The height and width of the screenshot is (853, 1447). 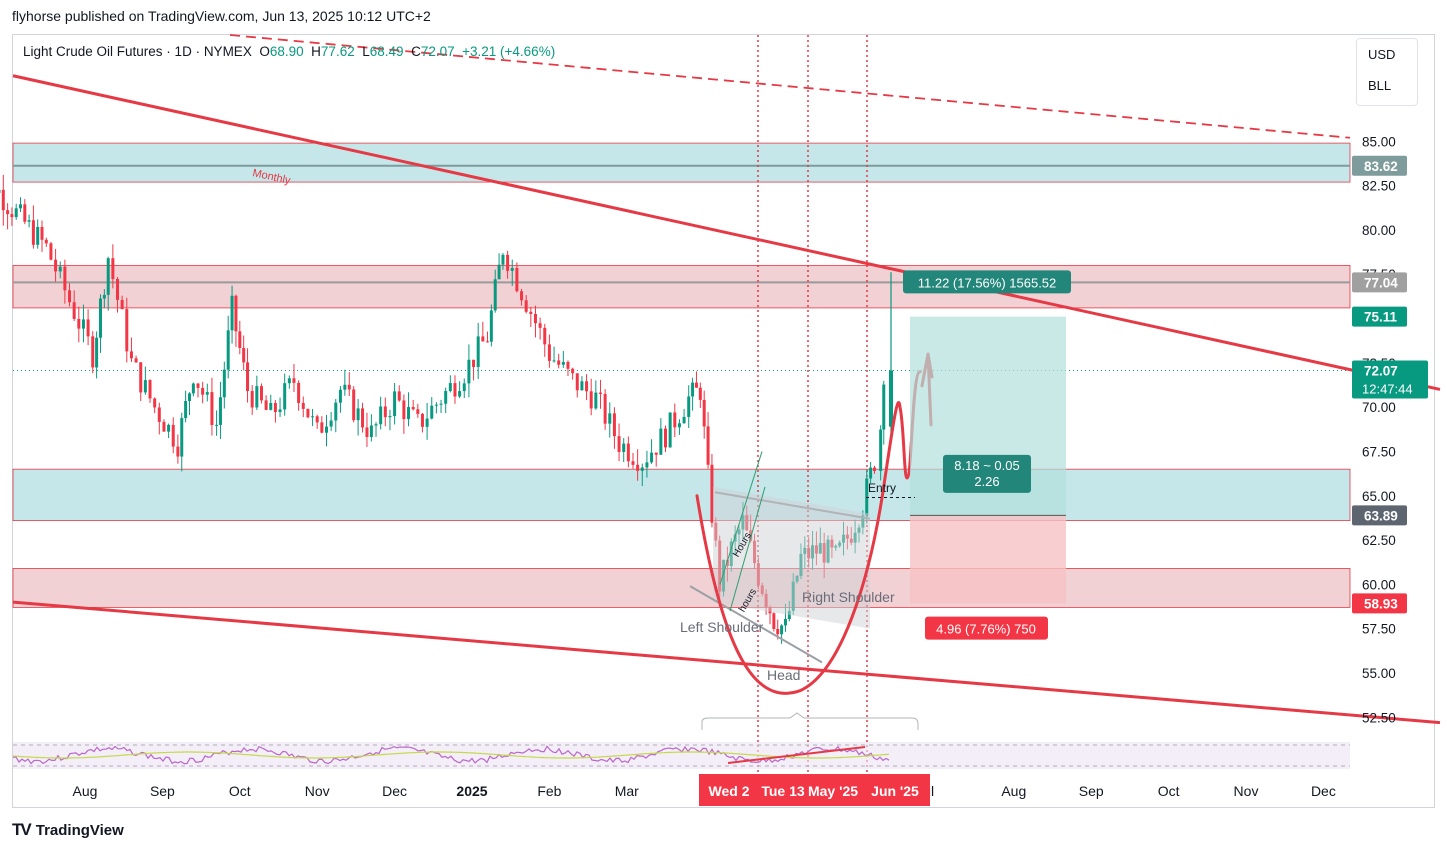 What do you see at coordinates (137, 51) in the screenshot?
I see `symbol-name: Light Crude Oil Futures · 1D · NYMEX` at bounding box center [137, 51].